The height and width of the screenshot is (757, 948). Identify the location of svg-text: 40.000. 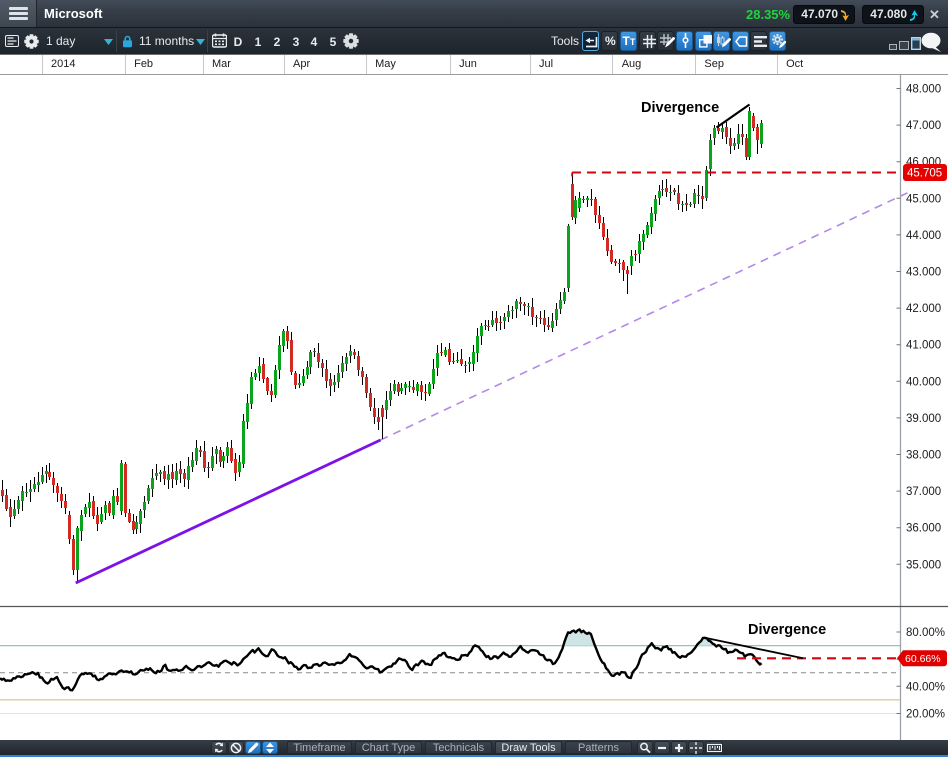
(923, 382).